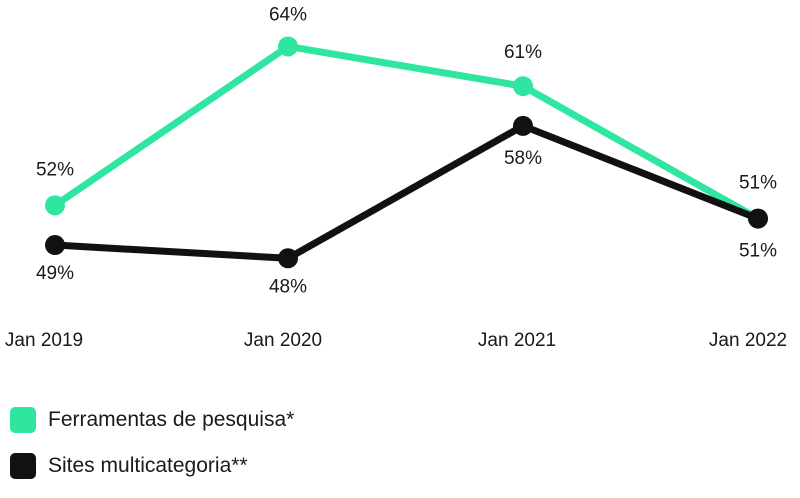 Image resolution: width=800 pixels, height=498 pixels. I want to click on legend-item-sites: Sites multicategoria**, so click(152, 466).